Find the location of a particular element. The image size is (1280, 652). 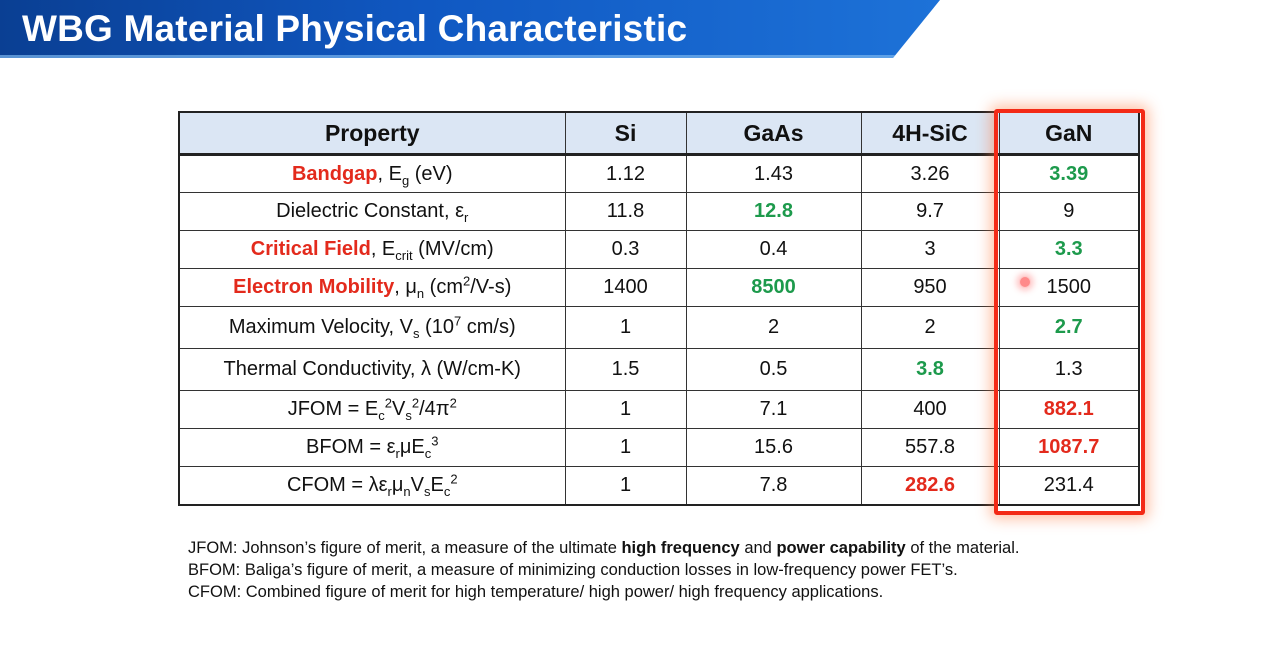

value-gan: 1087.7 is located at coordinates (1069, 447).